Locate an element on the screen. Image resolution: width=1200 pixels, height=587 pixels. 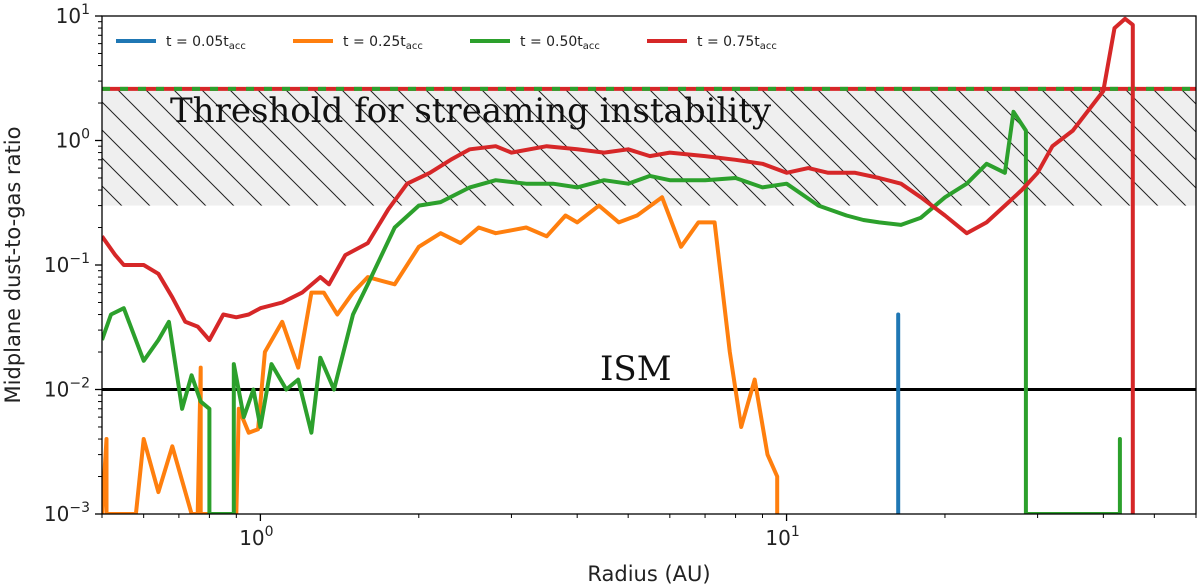
y-tick-label: 10⁻¹ is located at coordinates (67, 264).